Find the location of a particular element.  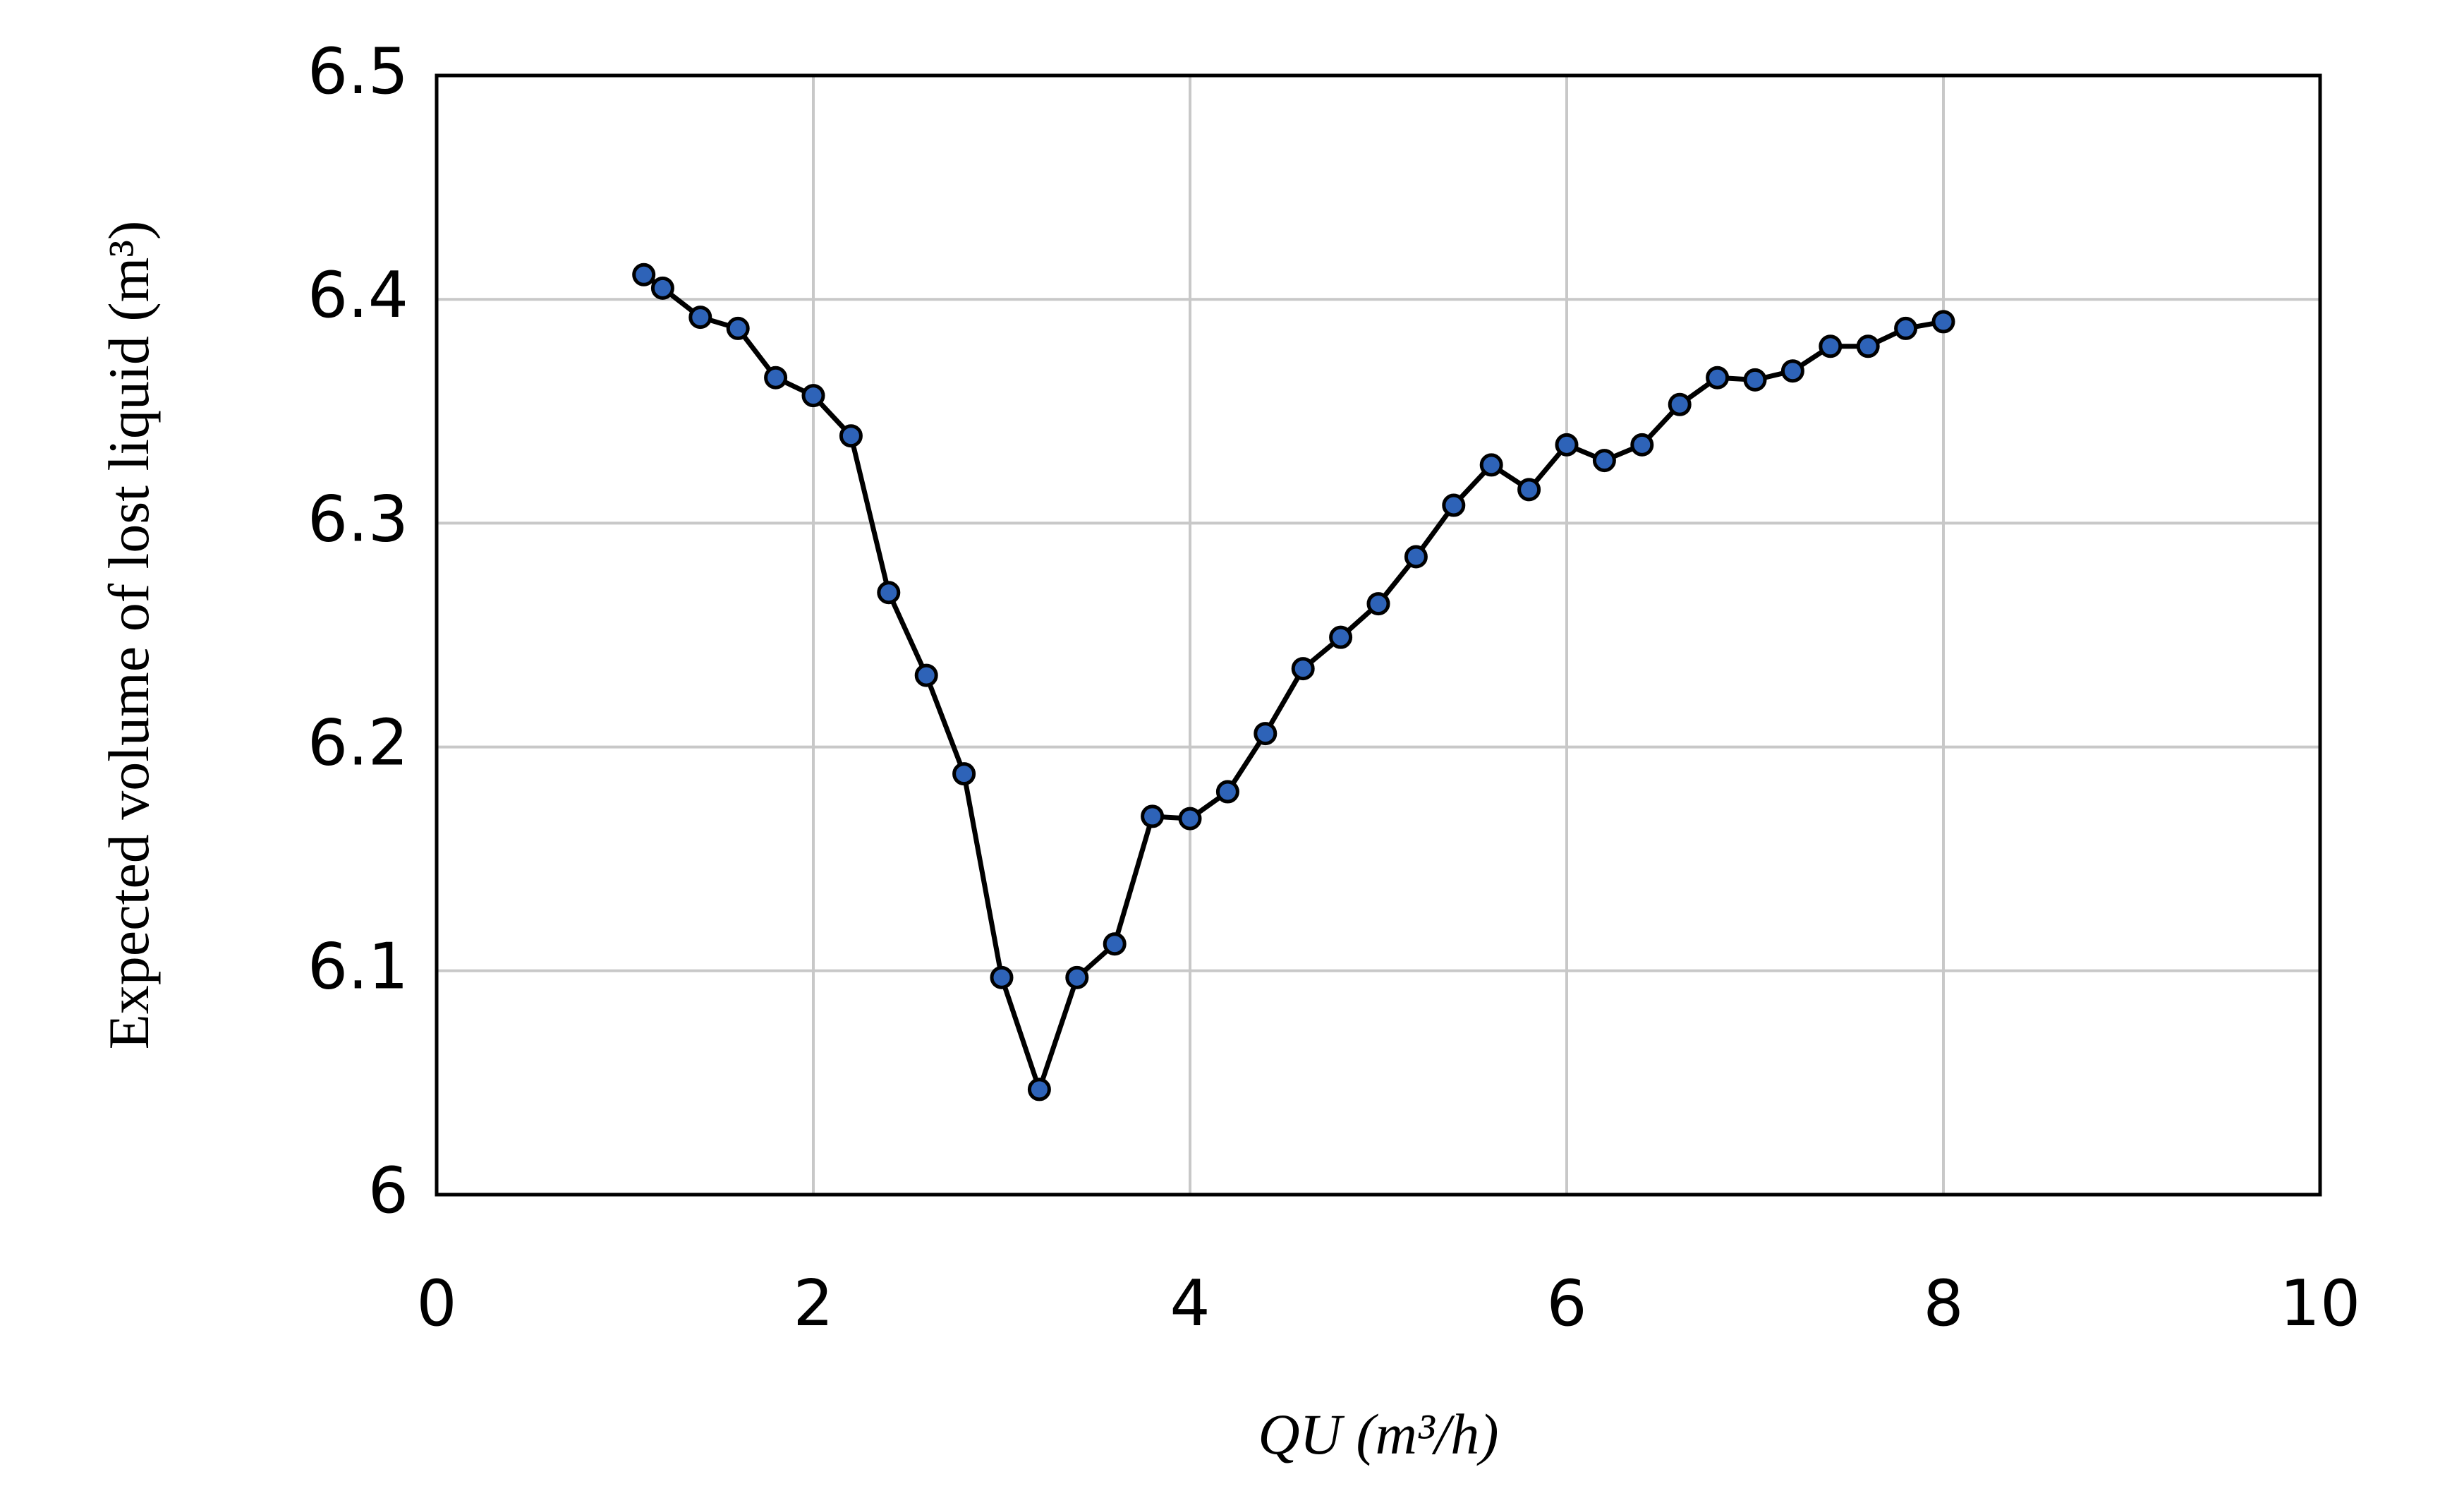

x-tick-label: 2 is located at coordinates (813, 1304).